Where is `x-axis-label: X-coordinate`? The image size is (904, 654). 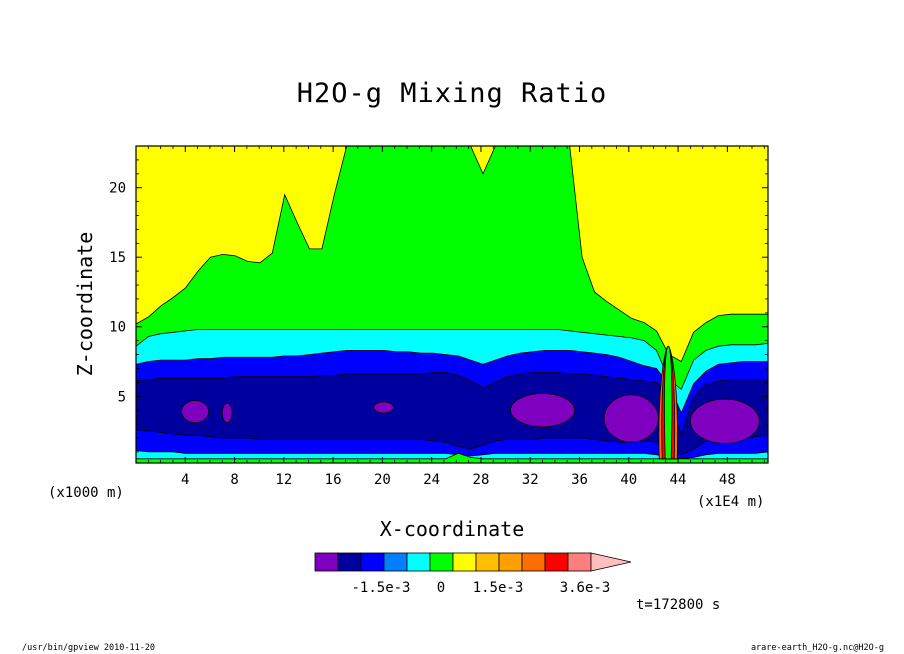 x-axis-label: X-coordinate is located at coordinates (452, 529).